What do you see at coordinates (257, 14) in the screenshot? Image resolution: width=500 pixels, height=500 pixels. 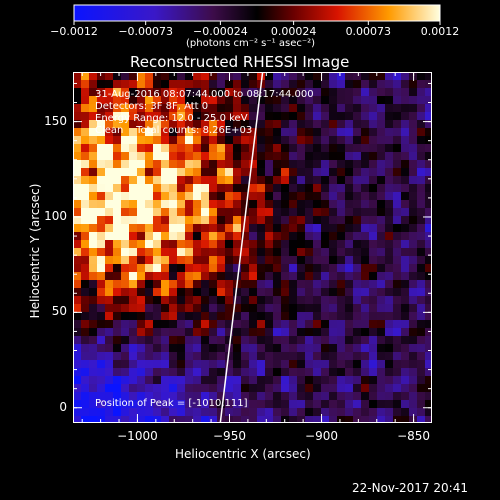 I see `colorbar` at bounding box center [257, 14].